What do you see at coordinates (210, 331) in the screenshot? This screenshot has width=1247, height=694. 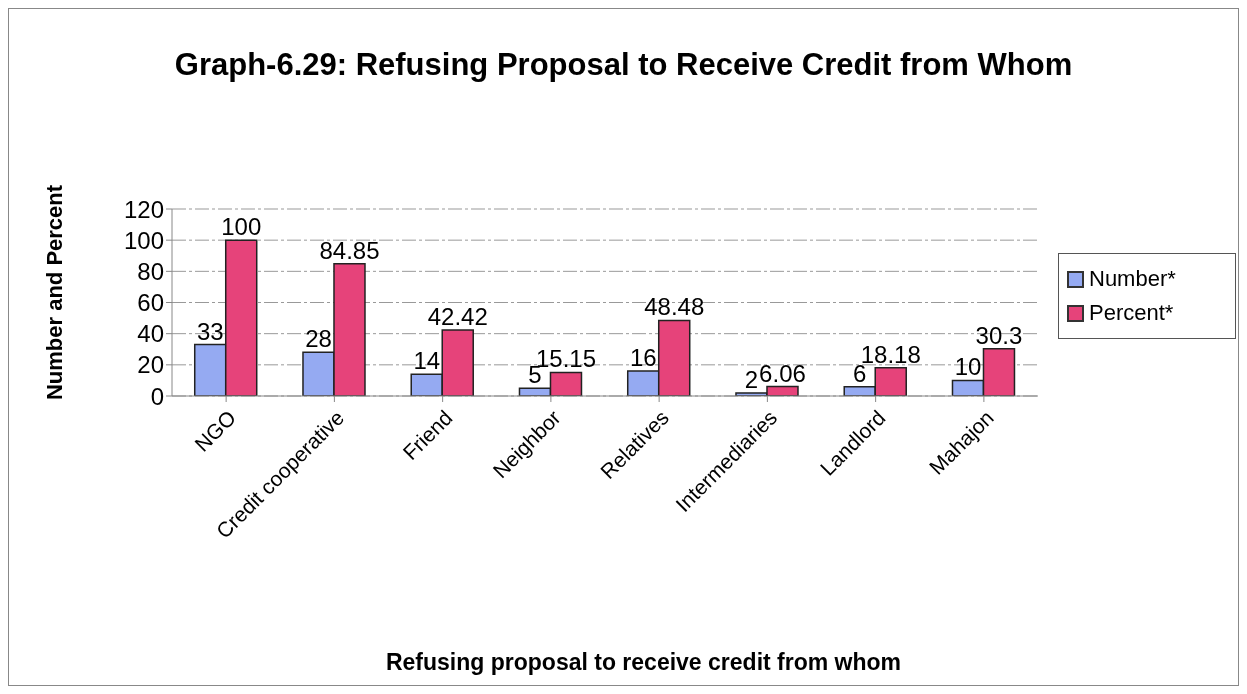 I see `data-label: 33` at bounding box center [210, 331].